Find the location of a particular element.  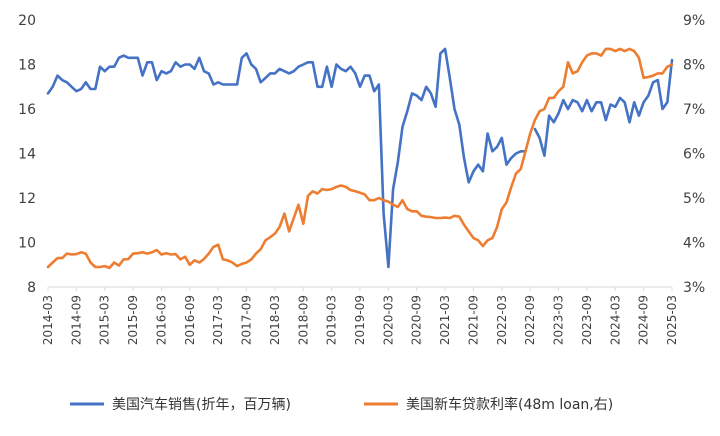

left-tick-label: 10 is located at coordinates (27, 244).